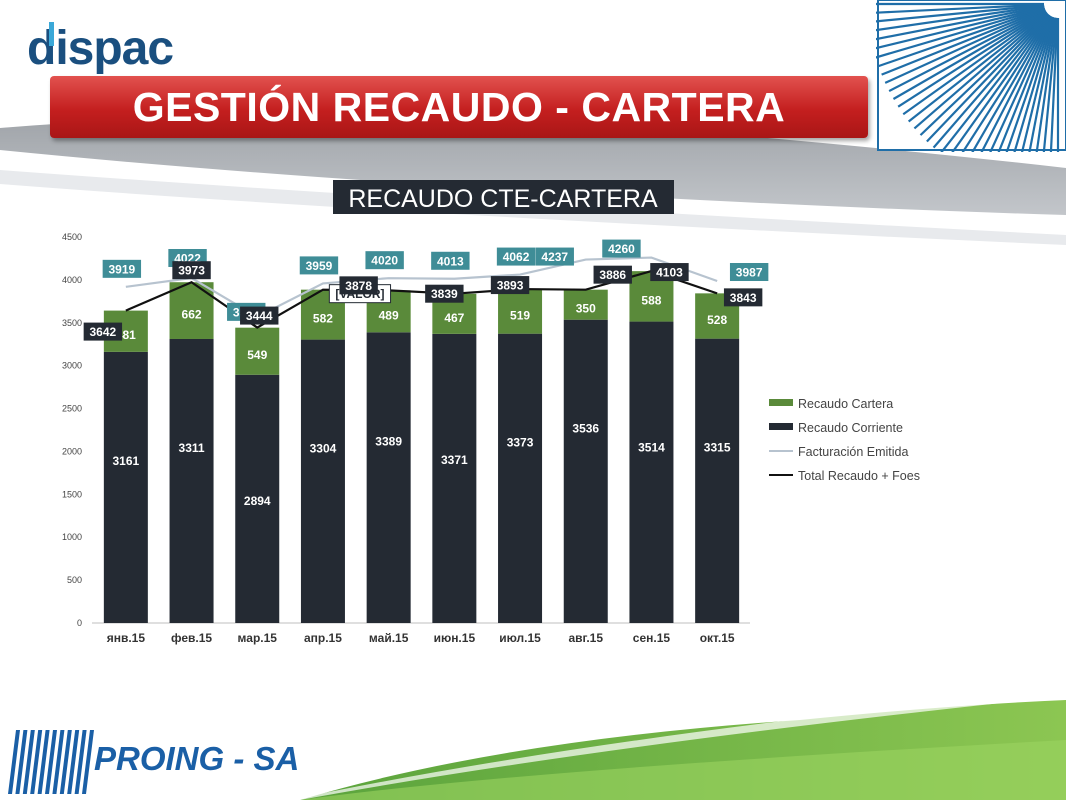 The width and height of the screenshot is (1066, 800). I want to click on x-tick-label: фев.15, so click(191, 638).